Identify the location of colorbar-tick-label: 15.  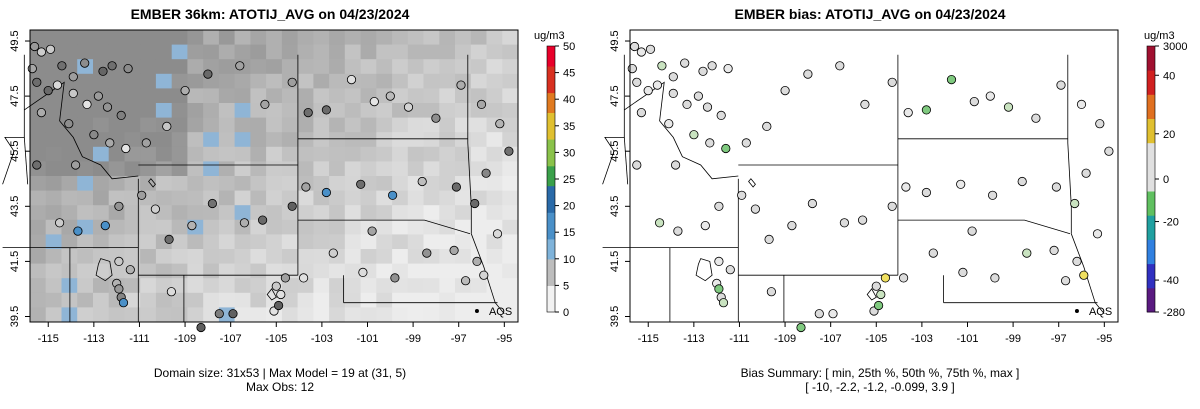
(569, 233).